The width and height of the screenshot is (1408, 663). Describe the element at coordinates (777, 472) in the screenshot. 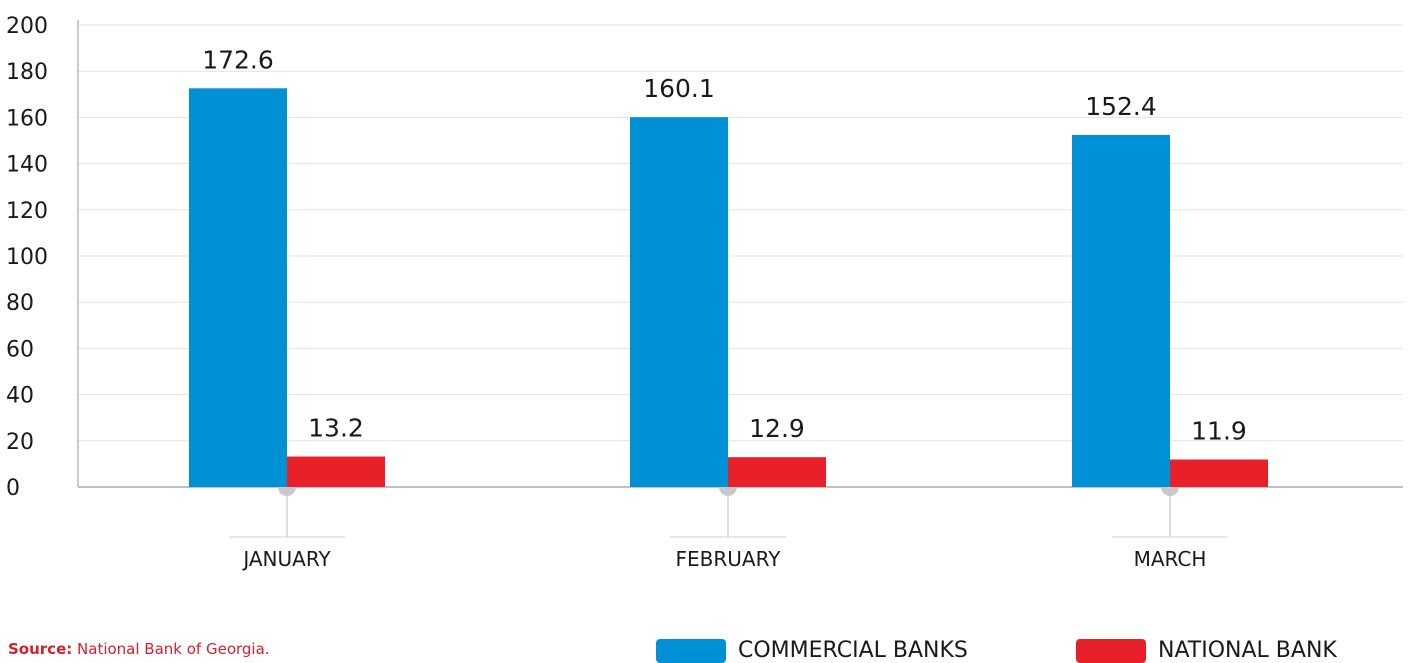

I see `bar-national-bank-february` at that location.